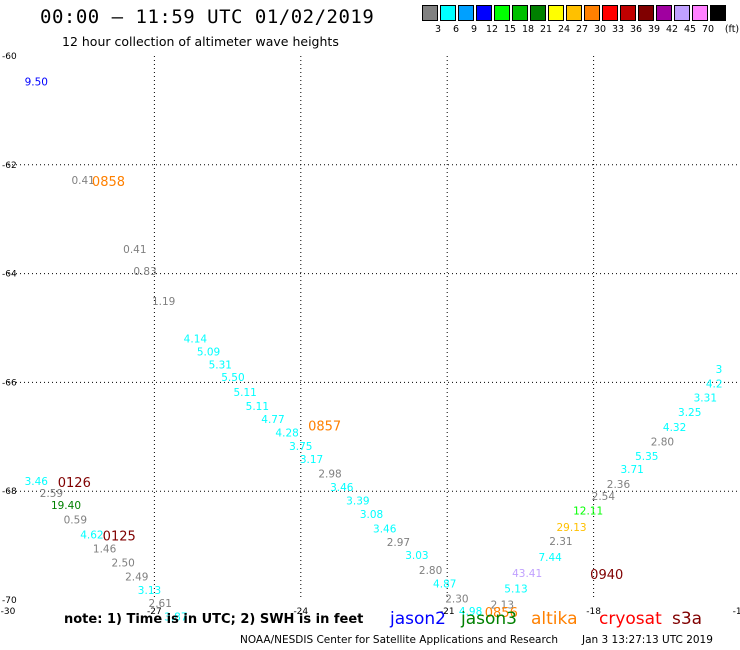  What do you see at coordinates (398, 543) in the screenshot?
I see `wave-height-label: 2.97` at bounding box center [398, 543].